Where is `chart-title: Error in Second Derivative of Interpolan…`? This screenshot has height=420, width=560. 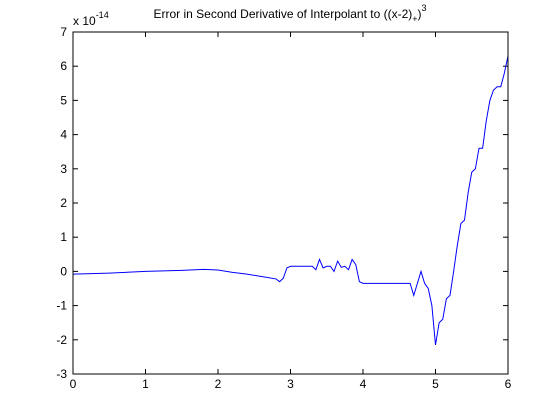
chart-title: Error in Second Derivative of Interpolan… is located at coordinates (289, 13).